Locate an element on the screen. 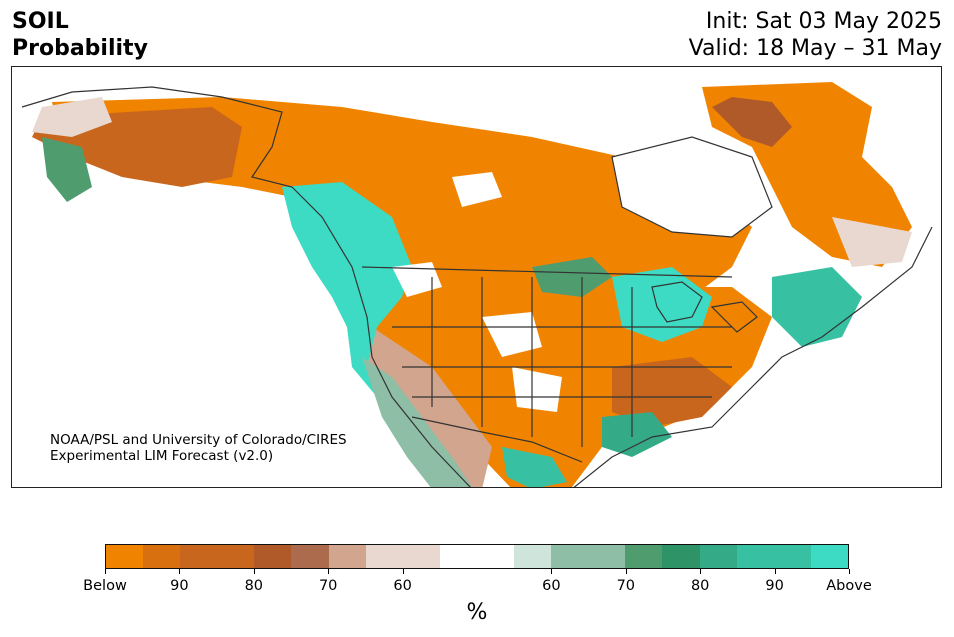 Image resolution: width=954 pixels, height=637 pixels. region-above-alaska-west is located at coordinates (67, 169).